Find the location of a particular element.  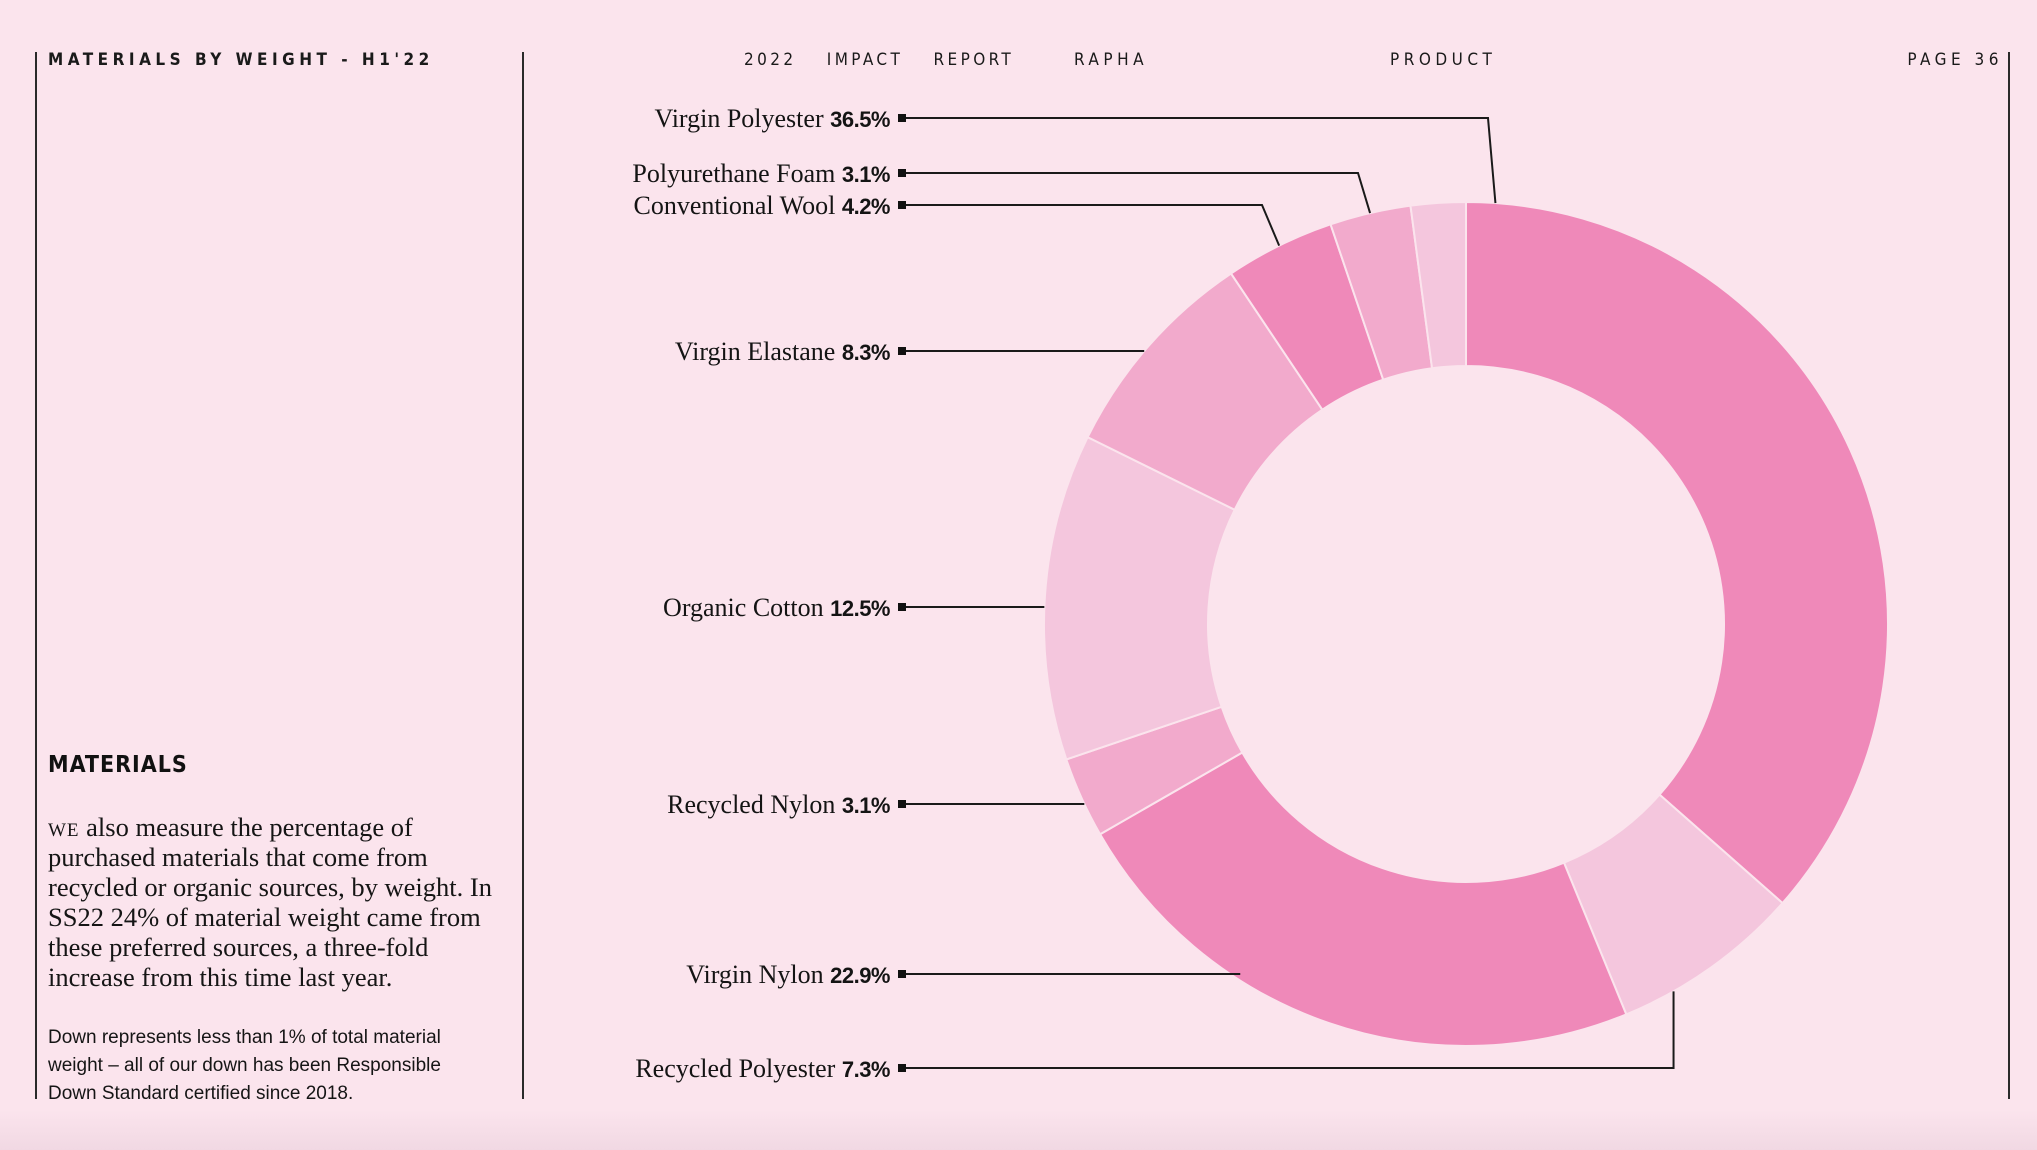

label-virgin-polyester: Virgin Polyester 36.5% is located at coordinates (772, 118).